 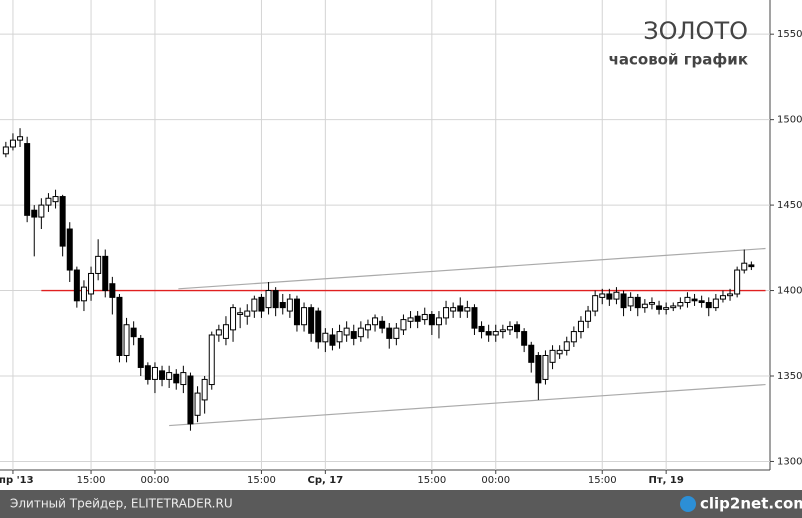 What do you see at coordinates (155, 480) in the screenshot?
I see `x-tick-label: 00:00` at bounding box center [155, 480].